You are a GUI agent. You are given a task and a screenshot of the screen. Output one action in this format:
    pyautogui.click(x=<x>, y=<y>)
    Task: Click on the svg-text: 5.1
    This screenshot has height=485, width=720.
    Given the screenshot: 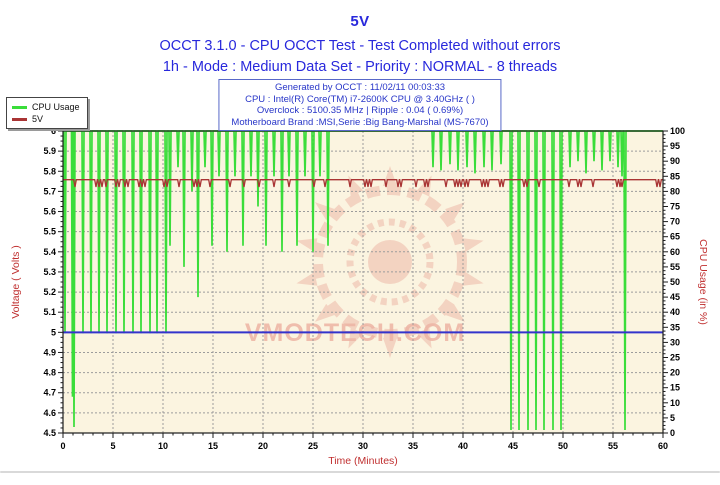 What is the action you would take?
    pyautogui.click(x=49, y=312)
    